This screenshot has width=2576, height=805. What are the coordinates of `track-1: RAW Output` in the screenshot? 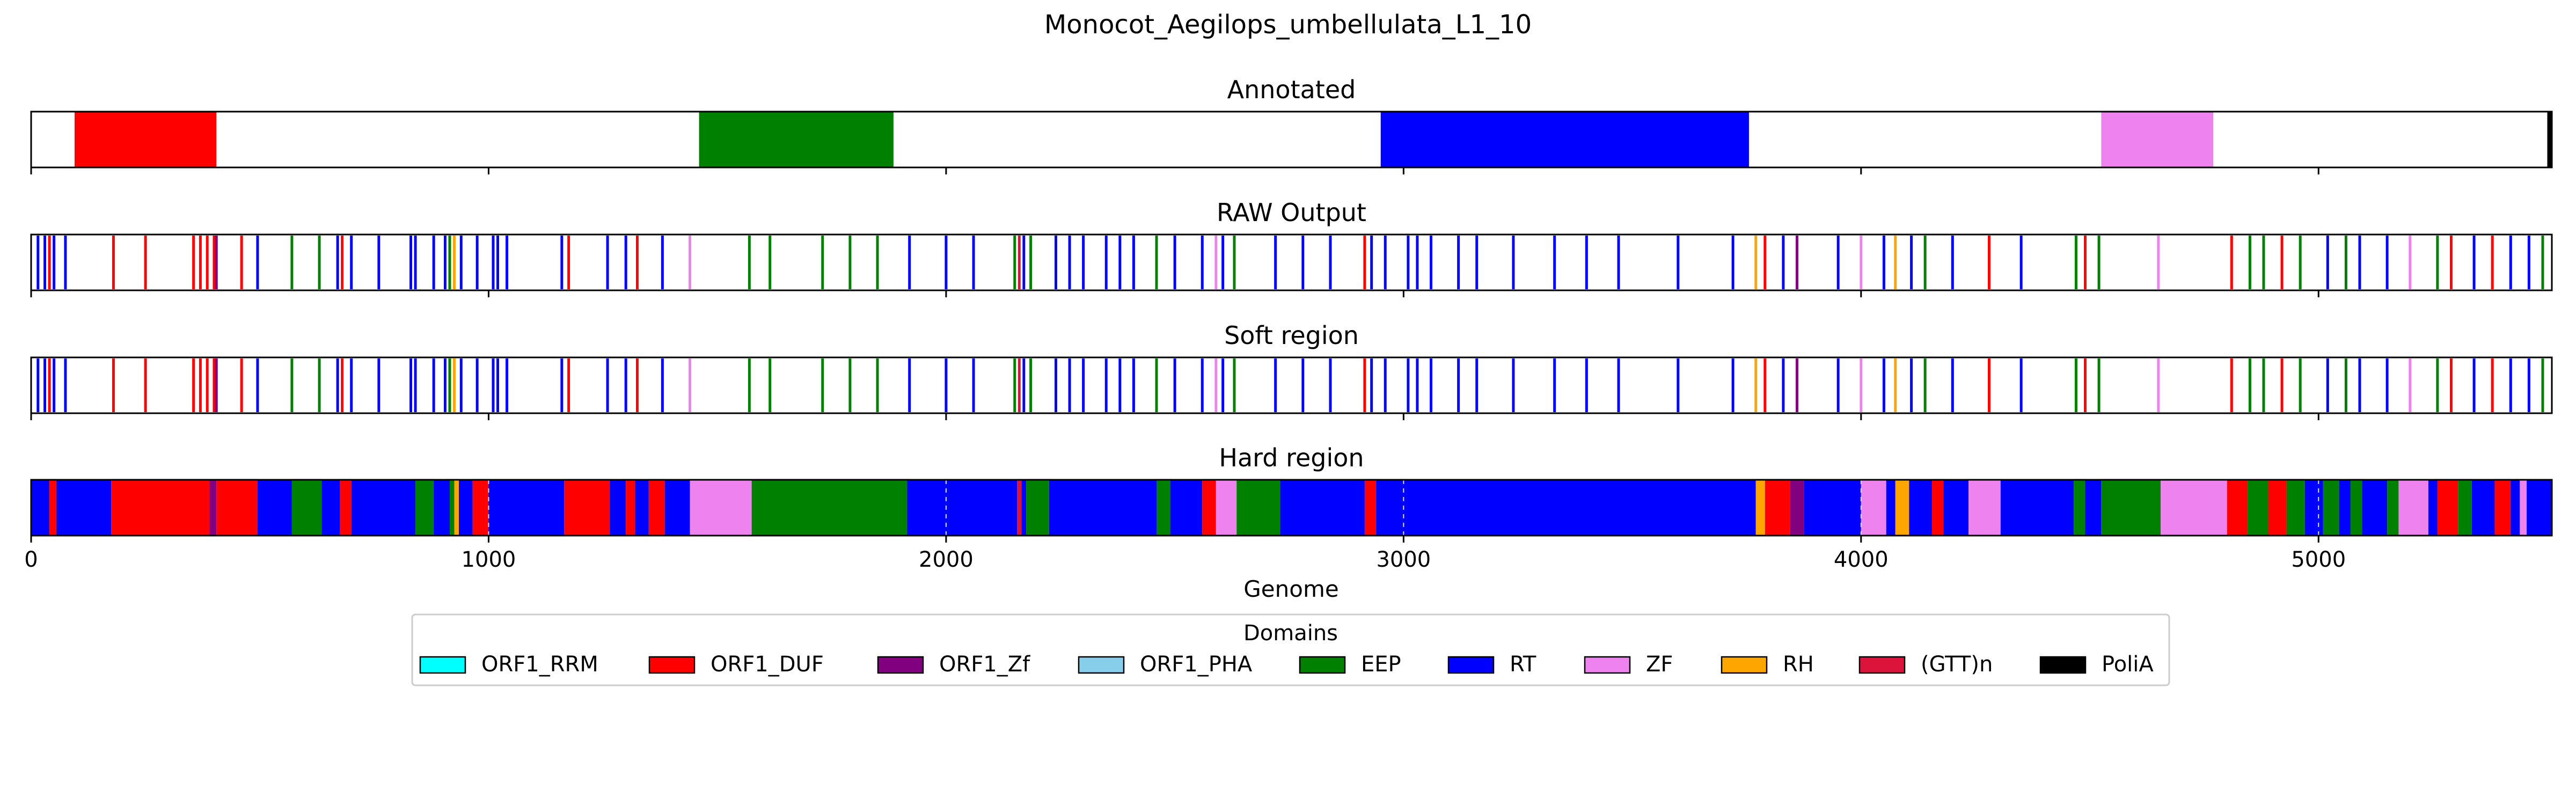 It's located at (1291, 247).